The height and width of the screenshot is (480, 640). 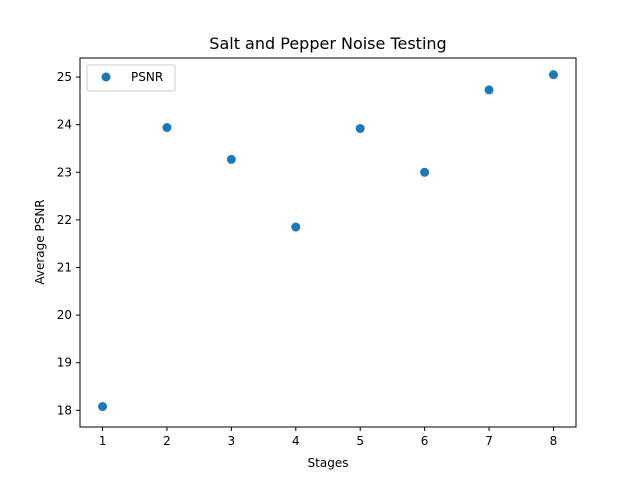 What do you see at coordinates (40, 241) in the screenshot?
I see `y-axis-label: Average PSNR` at bounding box center [40, 241].